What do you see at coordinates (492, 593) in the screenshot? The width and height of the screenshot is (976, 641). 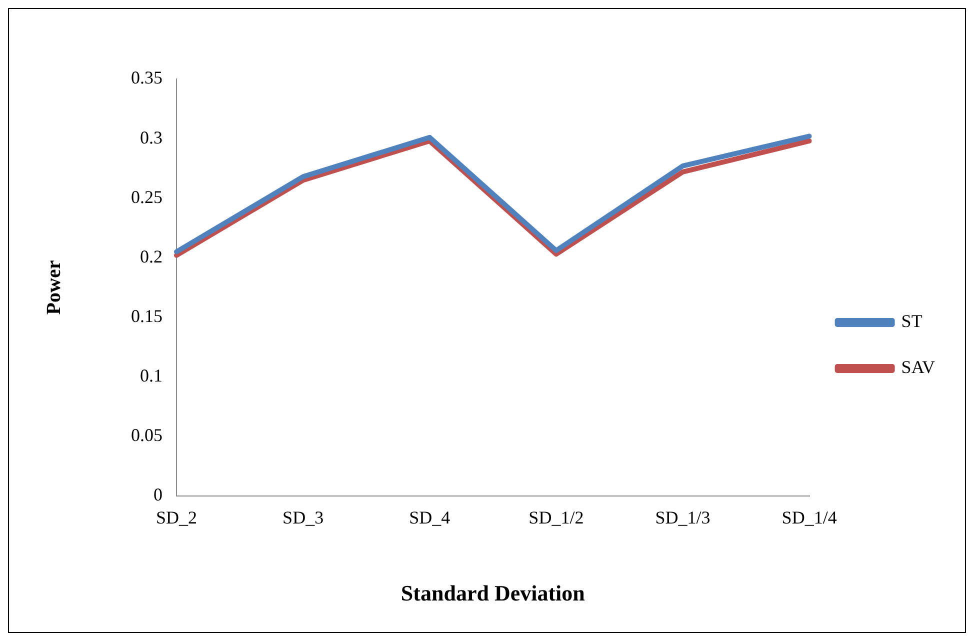 I see `x-axis-title: Standard Deviation` at bounding box center [492, 593].